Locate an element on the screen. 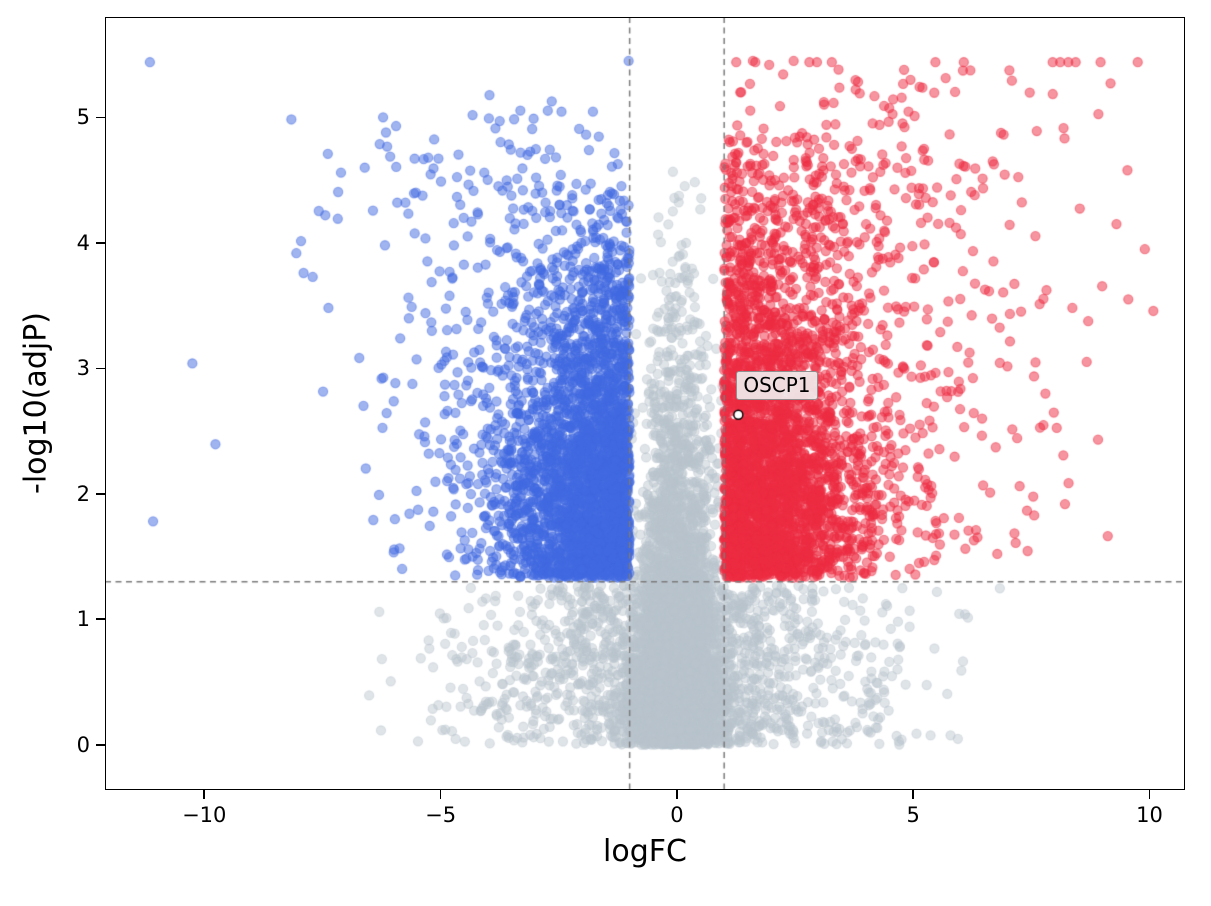 The height and width of the screenshot is (906, 1211). y-tick-label: 4 is located at coordinates (83, 242).